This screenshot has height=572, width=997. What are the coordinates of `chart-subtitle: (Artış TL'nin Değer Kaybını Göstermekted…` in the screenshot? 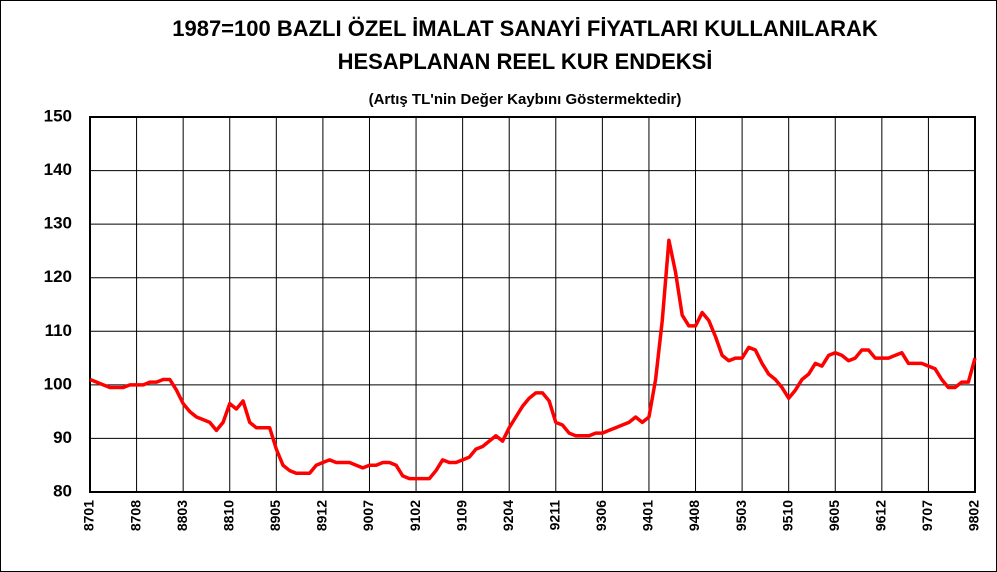 It's located at (525, 99).